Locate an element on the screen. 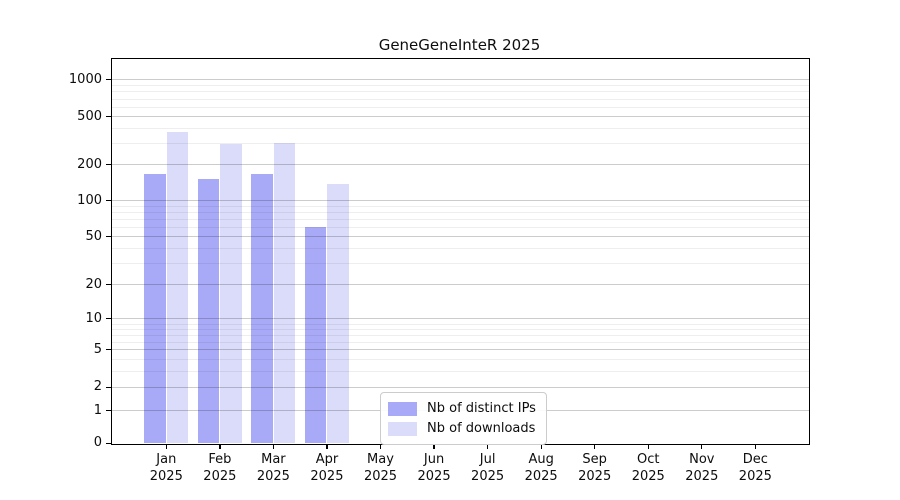 Image resolution: width=900 pixels, height=500 pixels. month-name: Nov is located at coordinates (702, 459).